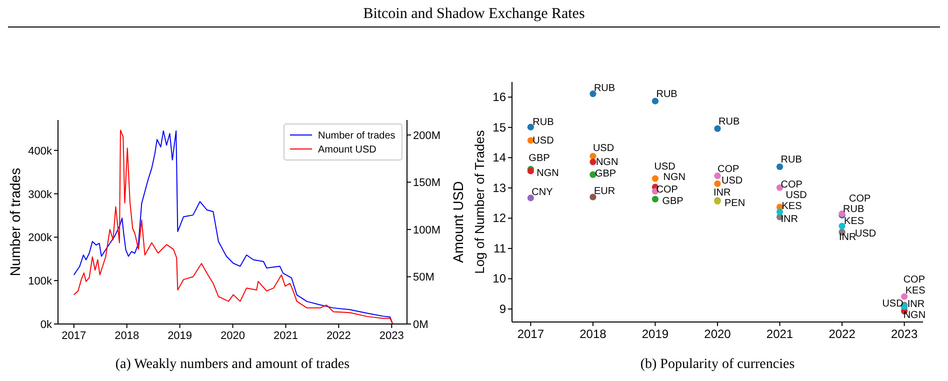  Describe the element at coordinates (232, 364) in the screenshot. I see `text: (a) Weakly numbers and amount of trades` at that location.